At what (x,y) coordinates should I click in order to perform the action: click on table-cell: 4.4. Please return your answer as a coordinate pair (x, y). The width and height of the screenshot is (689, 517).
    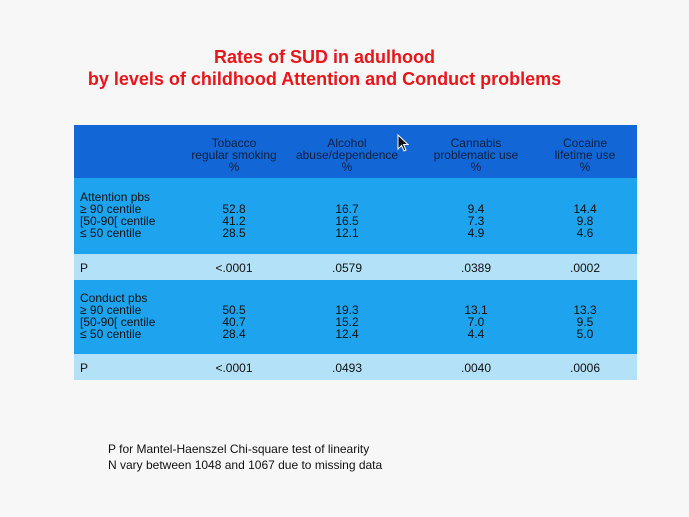
    Looking at the image, I should click on (476, 334).